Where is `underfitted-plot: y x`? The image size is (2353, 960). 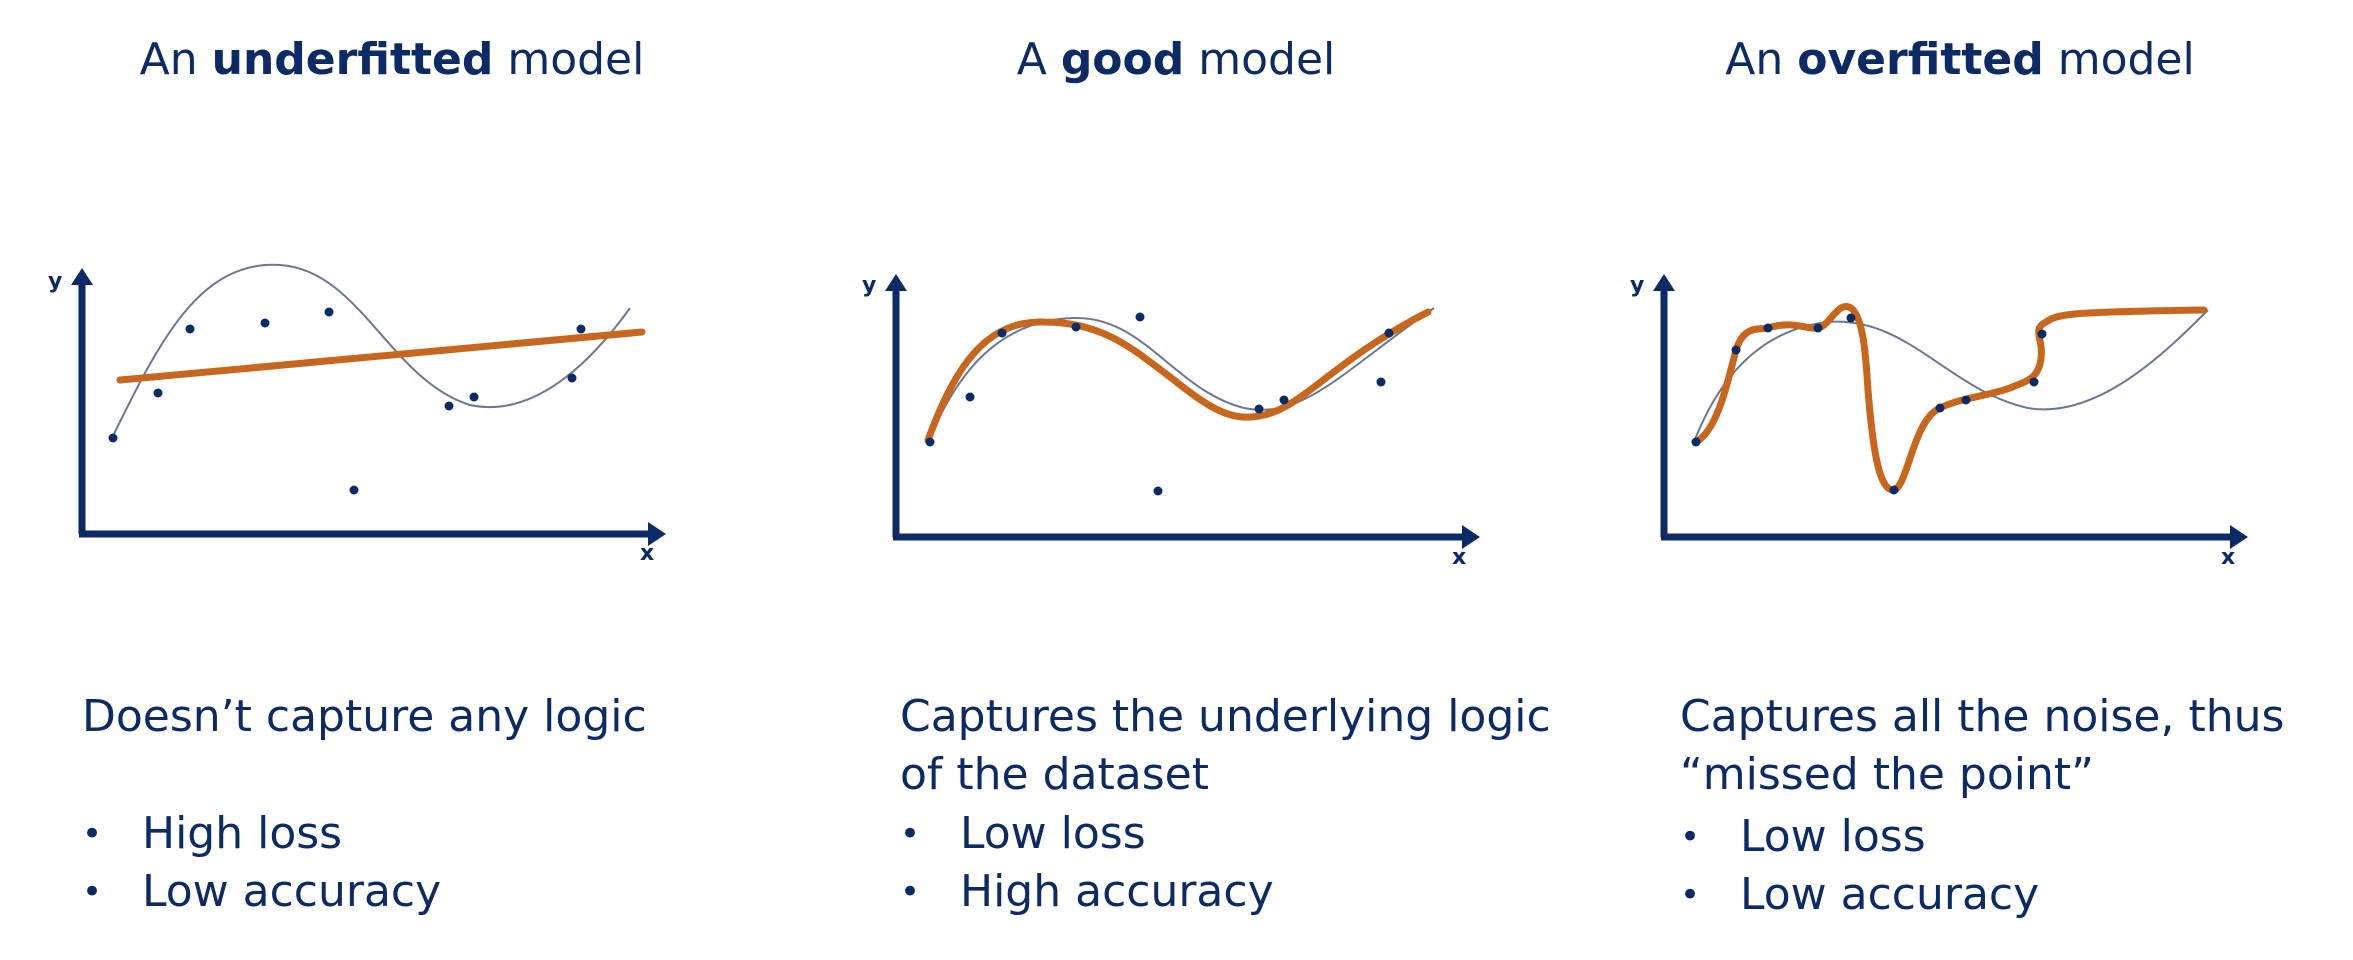
underfitted-plot: y x is located at coordinates (357, 414).